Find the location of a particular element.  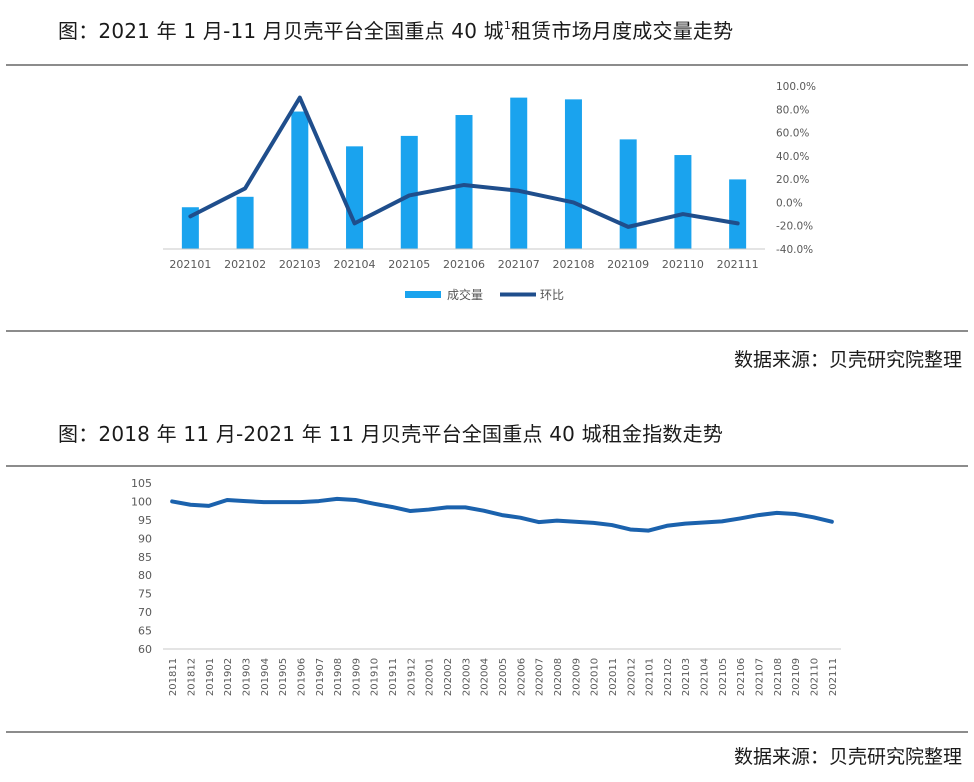

x-tick-label: 201911 is located at coordinates (393, 677).